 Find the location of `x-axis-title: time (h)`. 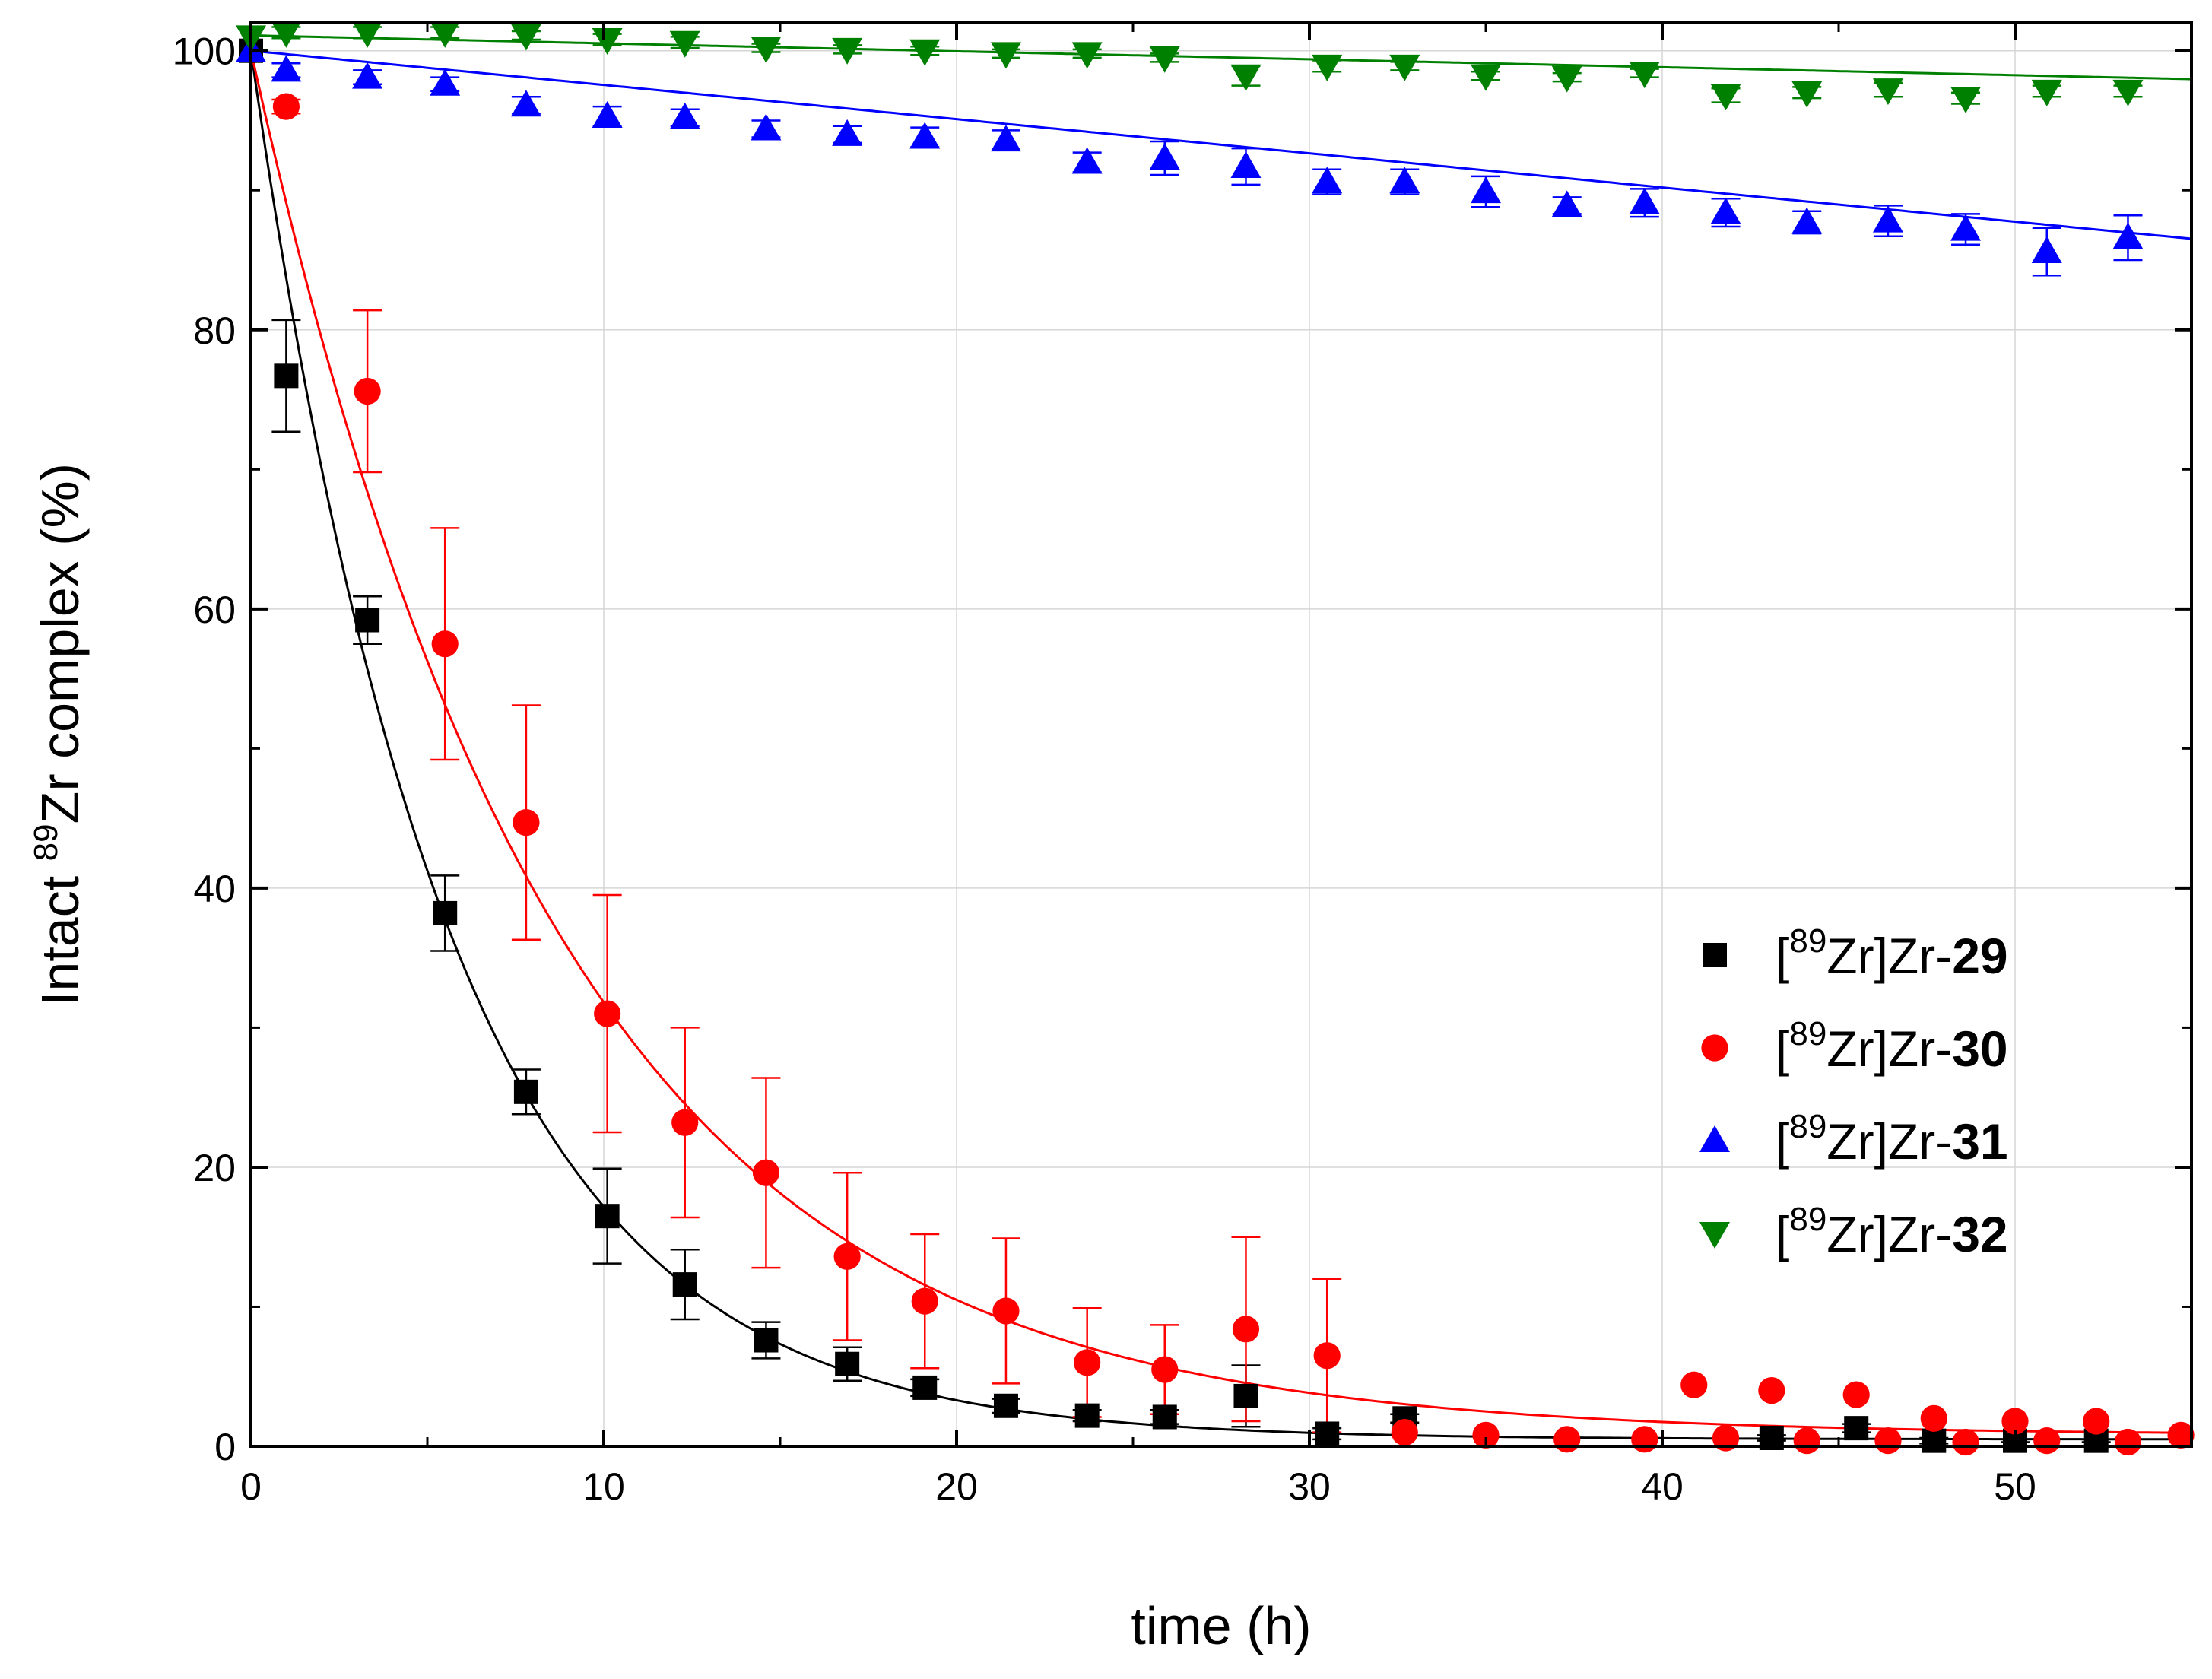

x-axis-title: time (h) is located at coordinates (1221, 1625).